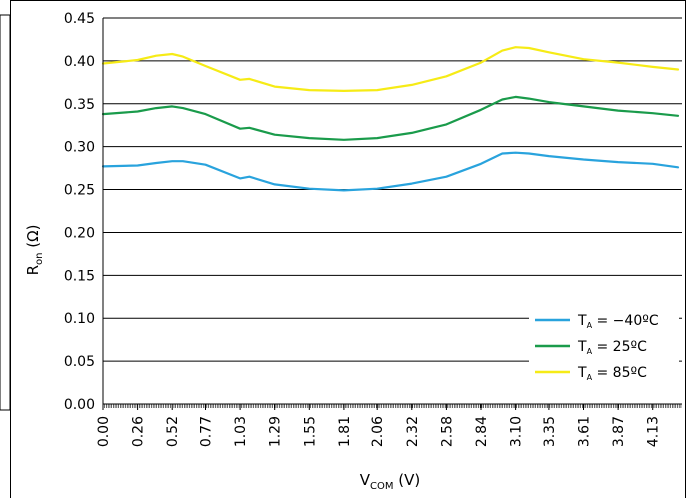 This screenshot has width=687, height=498. Describe the element at coordinates (276, 431) in the screenshot. I see `x-tick-label: 1.29` at that location.